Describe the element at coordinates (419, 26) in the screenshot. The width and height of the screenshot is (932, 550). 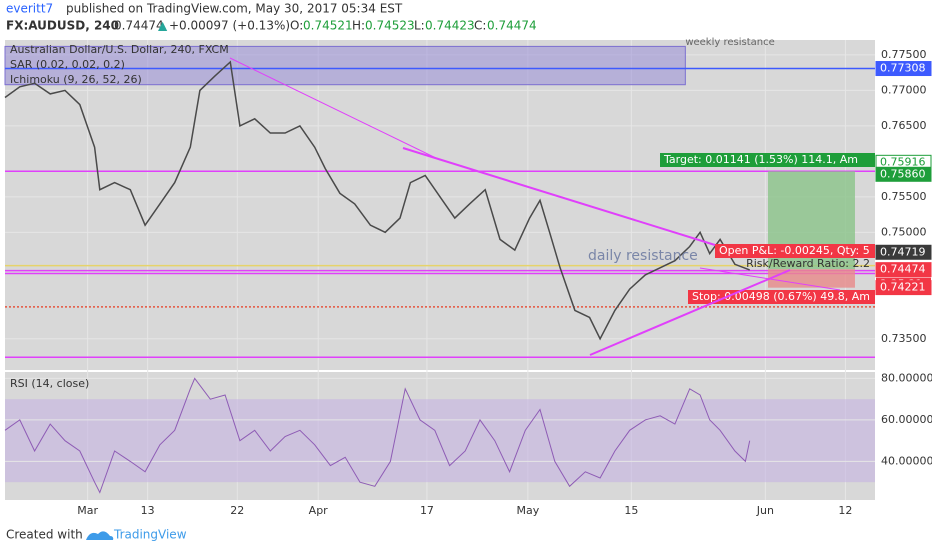
I see `ohlc-key: L:` at that location.